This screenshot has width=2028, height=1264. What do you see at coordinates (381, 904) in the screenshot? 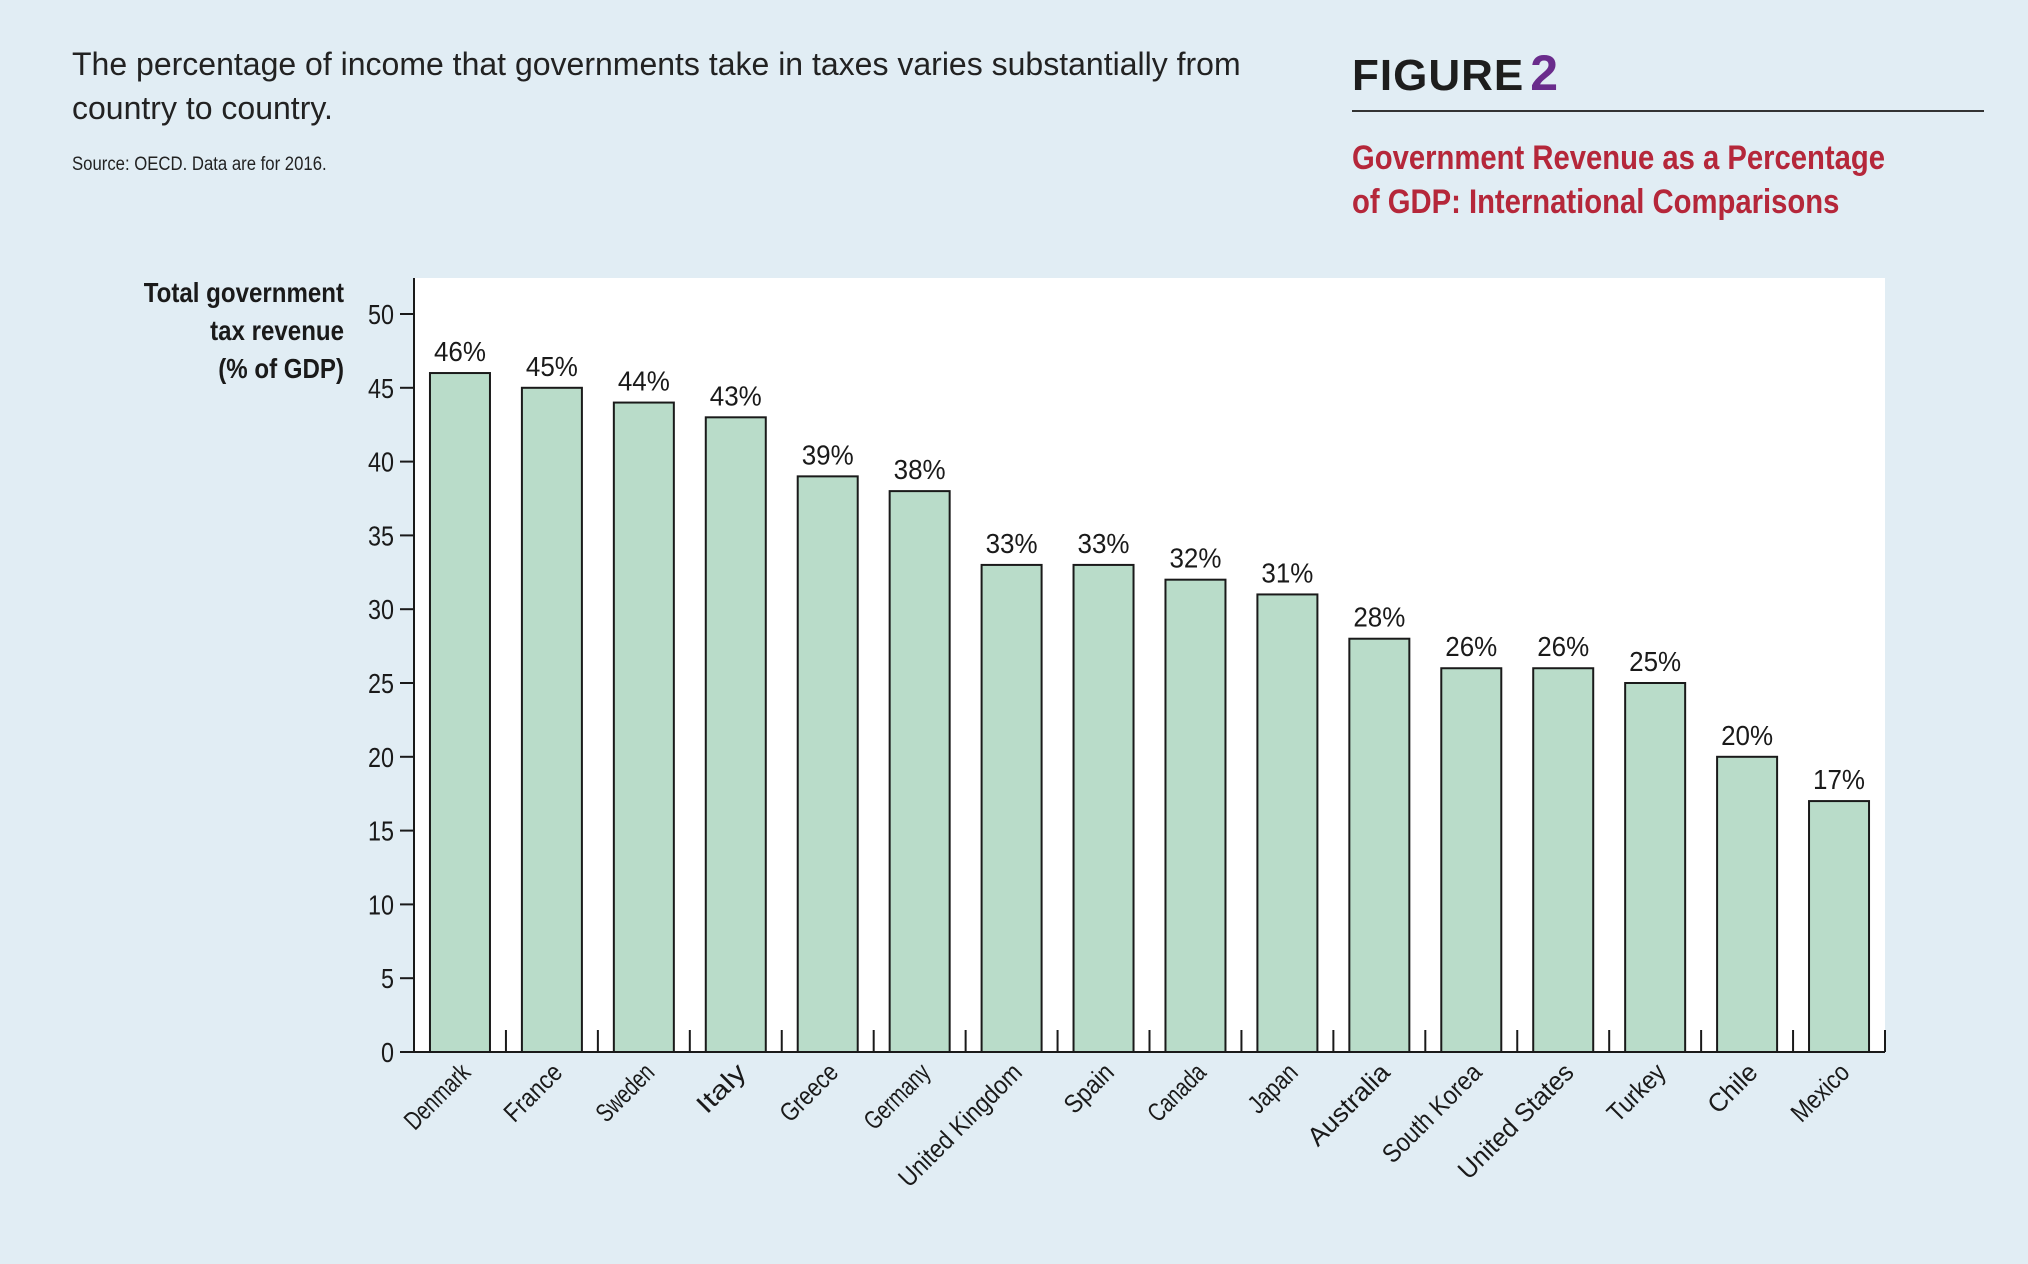
I see `y-tick-label: 10` at bounding box center [381, 904].